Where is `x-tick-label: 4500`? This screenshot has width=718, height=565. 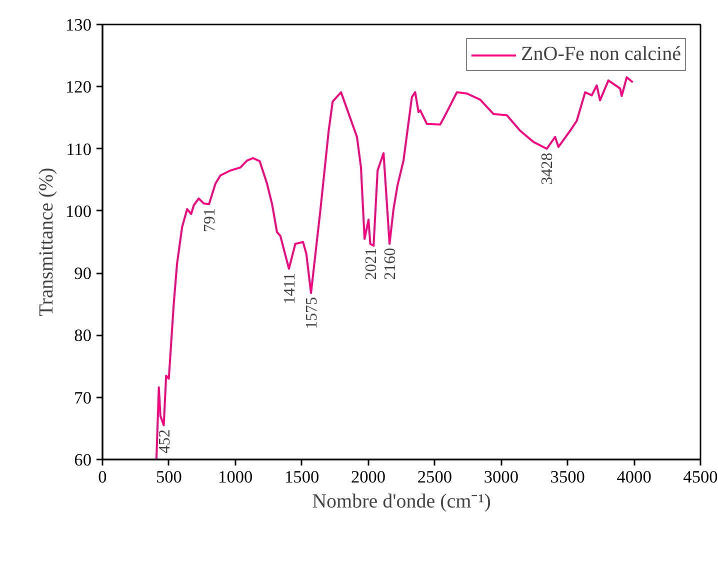
x-tick-label: 4500 is located at coordinates (700, 477).